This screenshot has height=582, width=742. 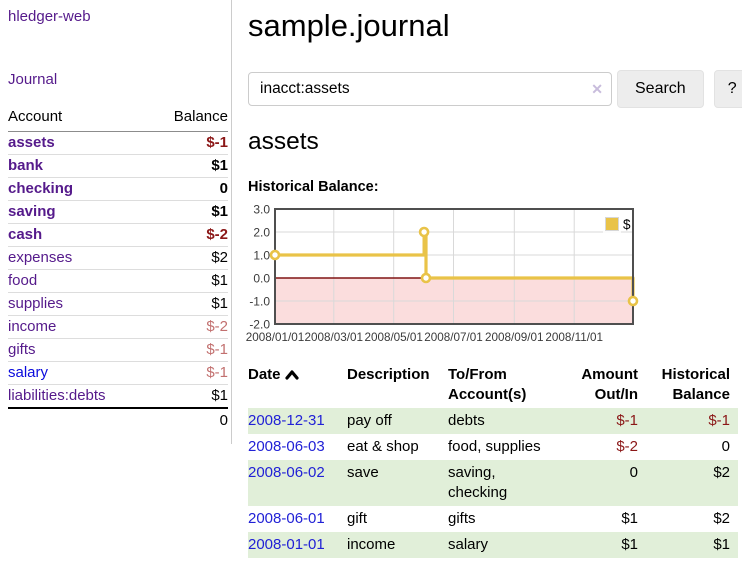 What do you see at coordinates (188, 258) in the screenshot?
I see `account-balance: $2` at bounding box center [188, 258].